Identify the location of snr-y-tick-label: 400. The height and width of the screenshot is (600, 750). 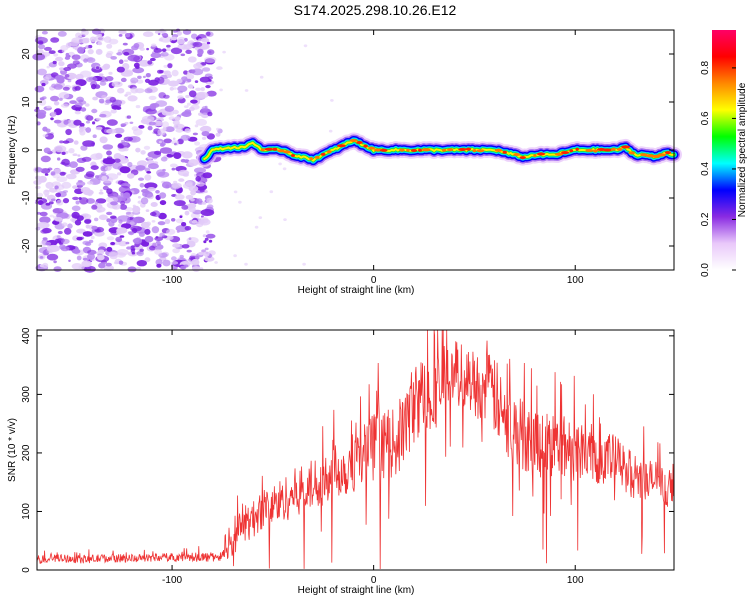
(26, 335).